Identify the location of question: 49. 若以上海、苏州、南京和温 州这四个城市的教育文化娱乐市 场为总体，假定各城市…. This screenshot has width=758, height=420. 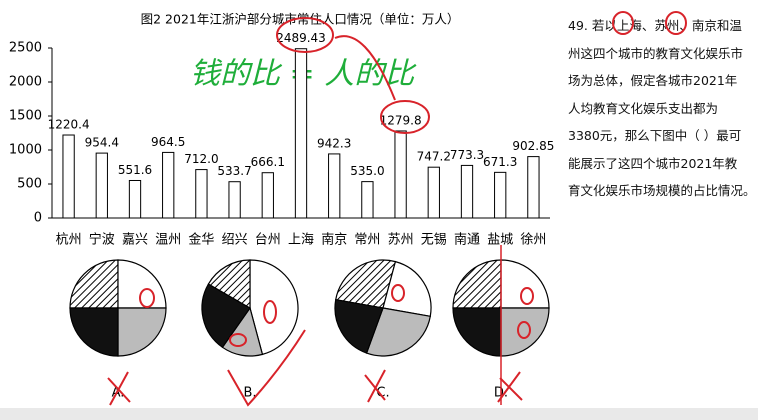
(662, 108).